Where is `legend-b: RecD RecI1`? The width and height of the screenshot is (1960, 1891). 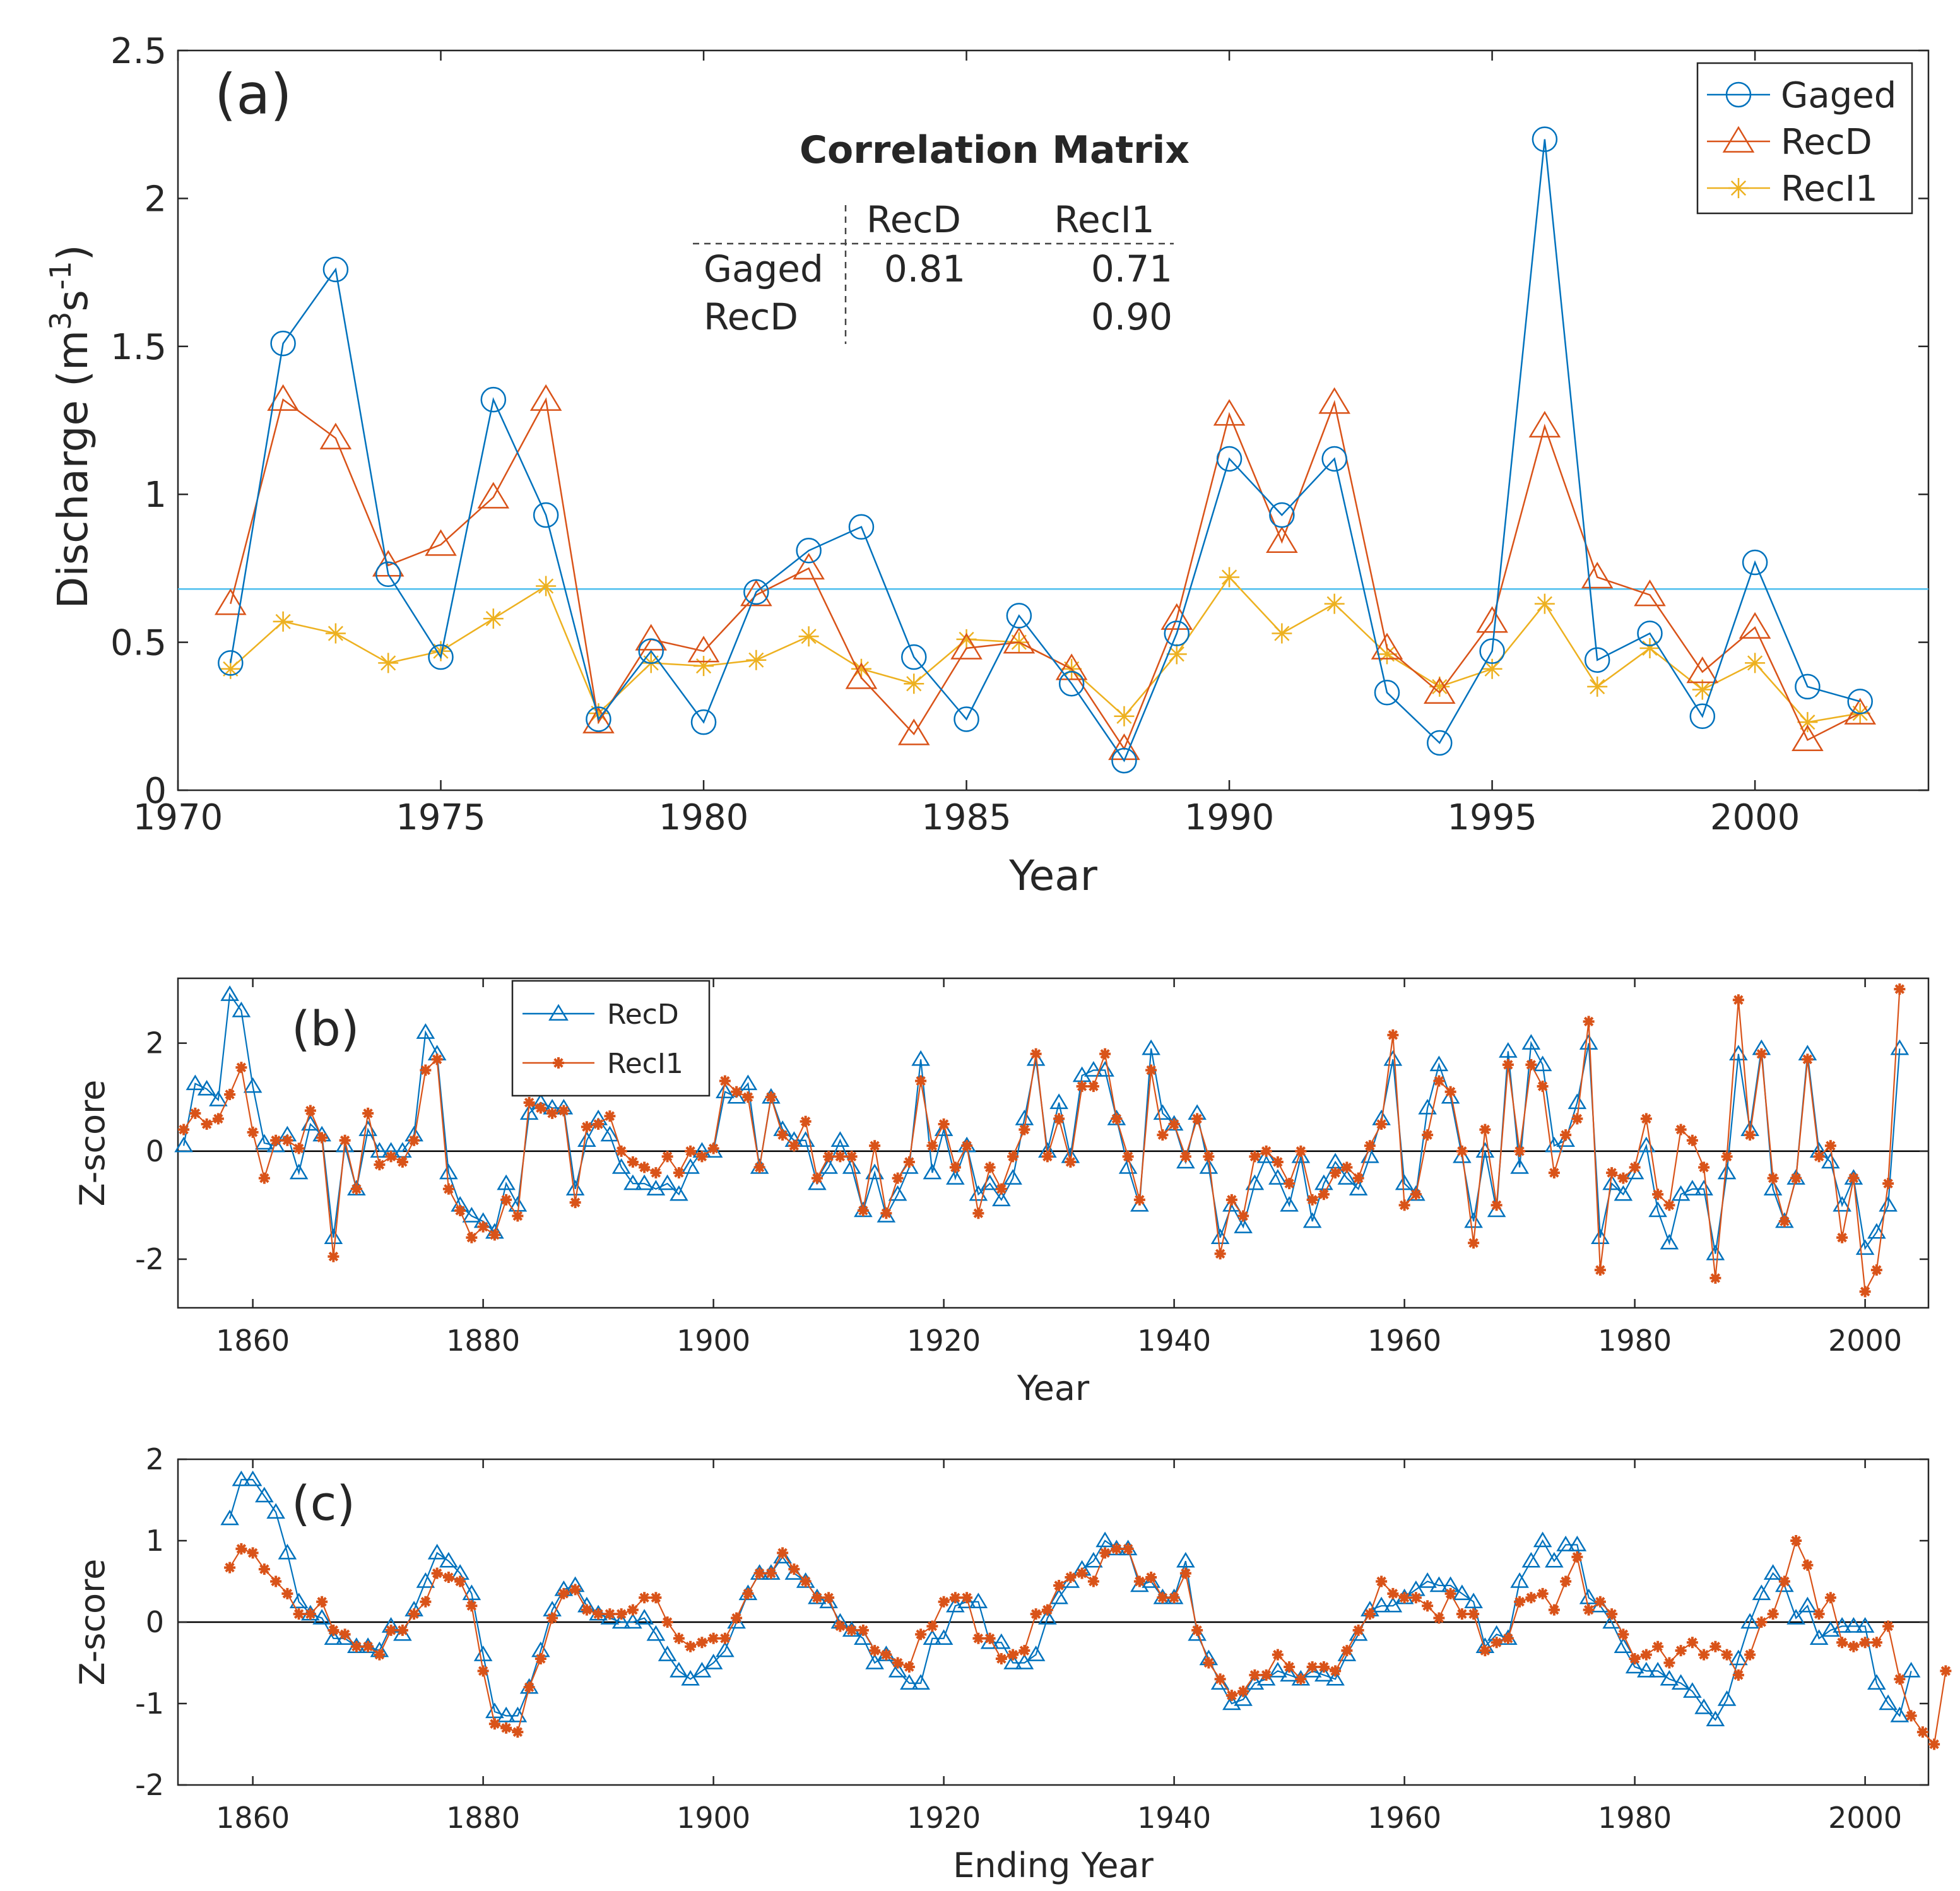
legend-b: RecD RecI1 is located at coordinates (611, 1038).